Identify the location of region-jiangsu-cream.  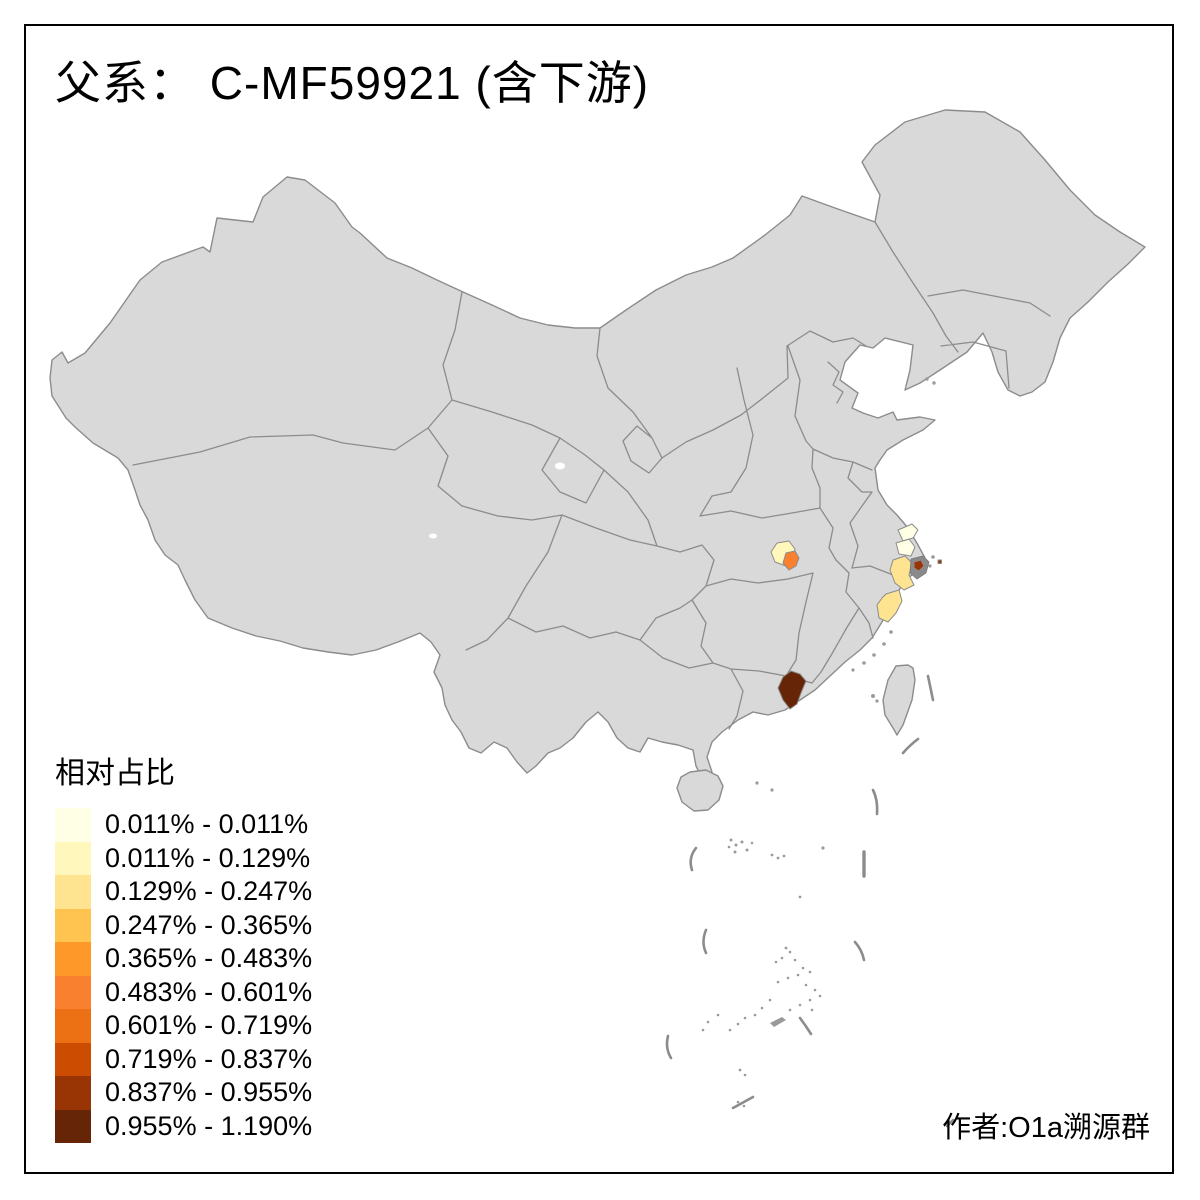
(907, 540).